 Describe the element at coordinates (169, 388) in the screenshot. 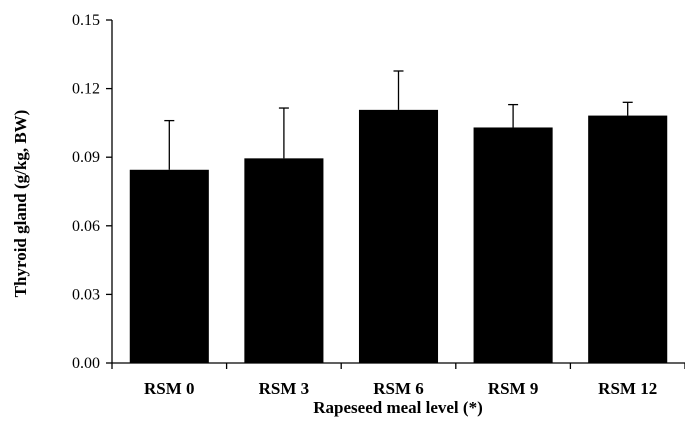

I see `x-tick-label: RSM 0` at that location.